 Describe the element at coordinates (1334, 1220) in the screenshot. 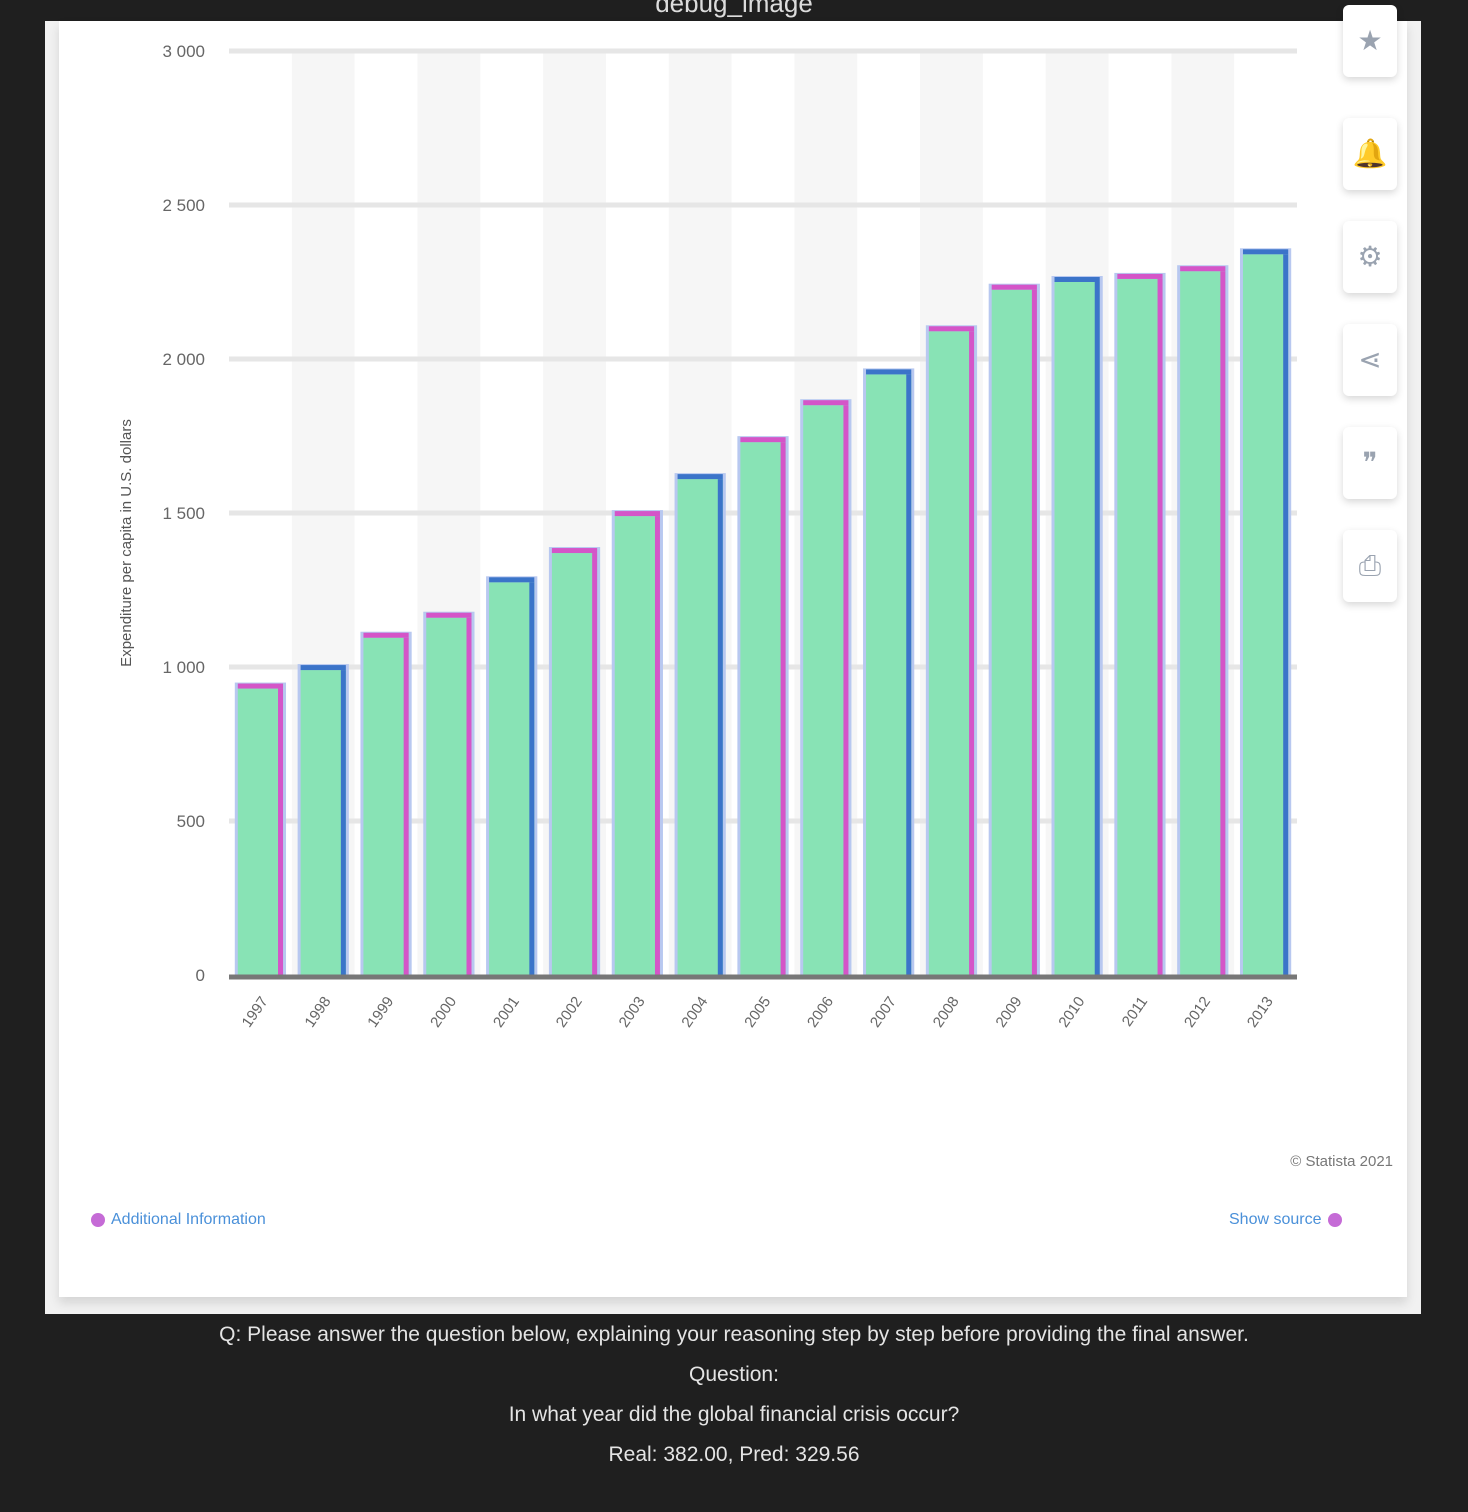

I see `chevron-right-icon` at that location.